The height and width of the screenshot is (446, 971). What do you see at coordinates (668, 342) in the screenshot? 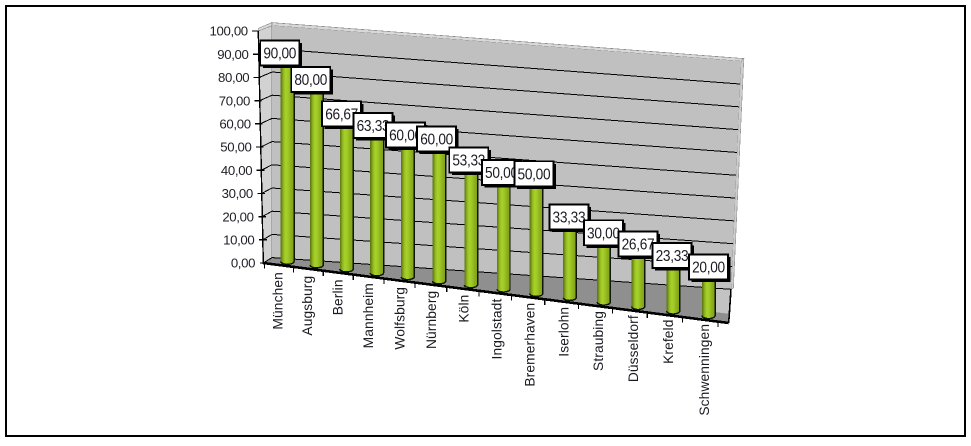
I see `svg-text: Krefeld` at bounding box center [668, 342].